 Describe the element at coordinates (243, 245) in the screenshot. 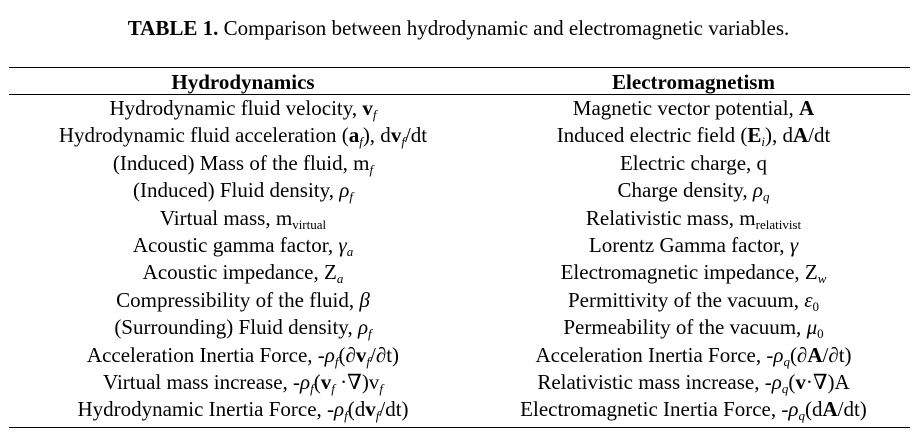

I see `hydrodynamics-cell: Acoustic gamma factor, γa` at that location.